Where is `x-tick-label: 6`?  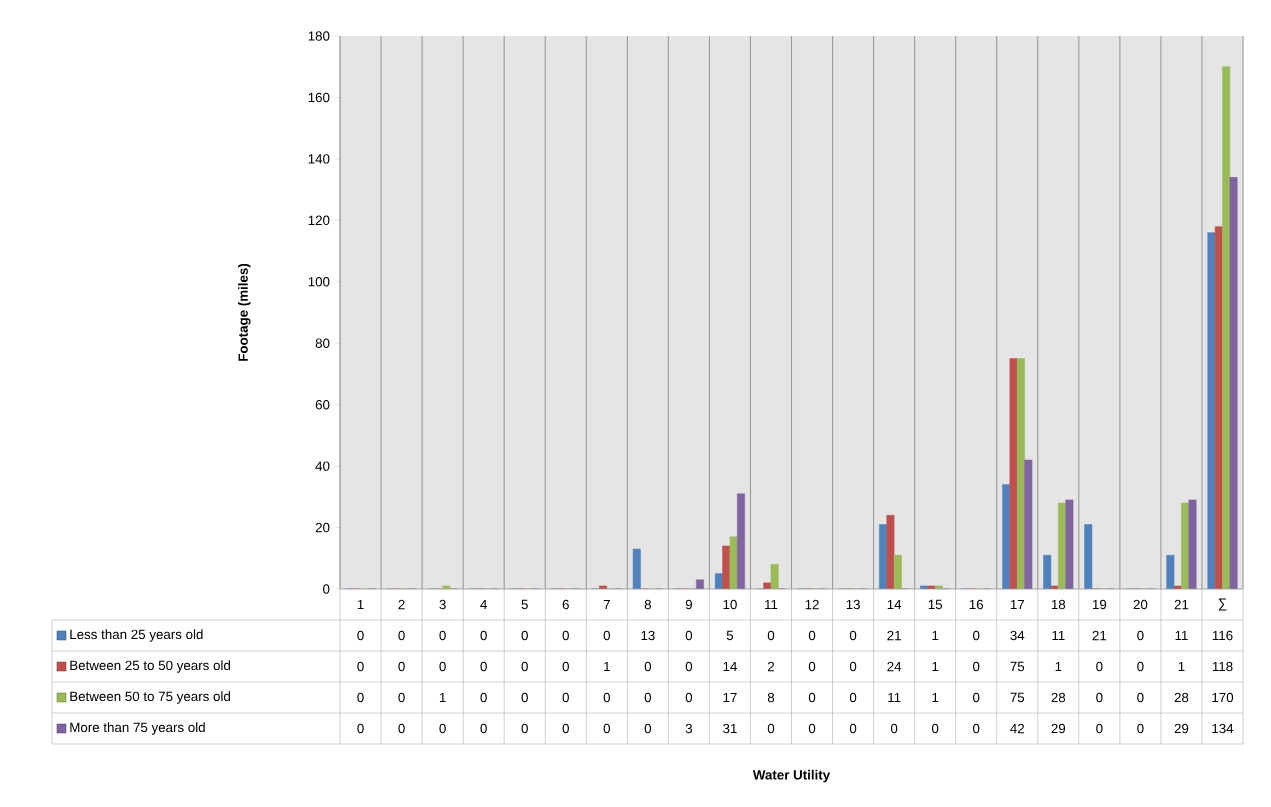 x-tick-label: 6 is located at coordinates (565, 604).